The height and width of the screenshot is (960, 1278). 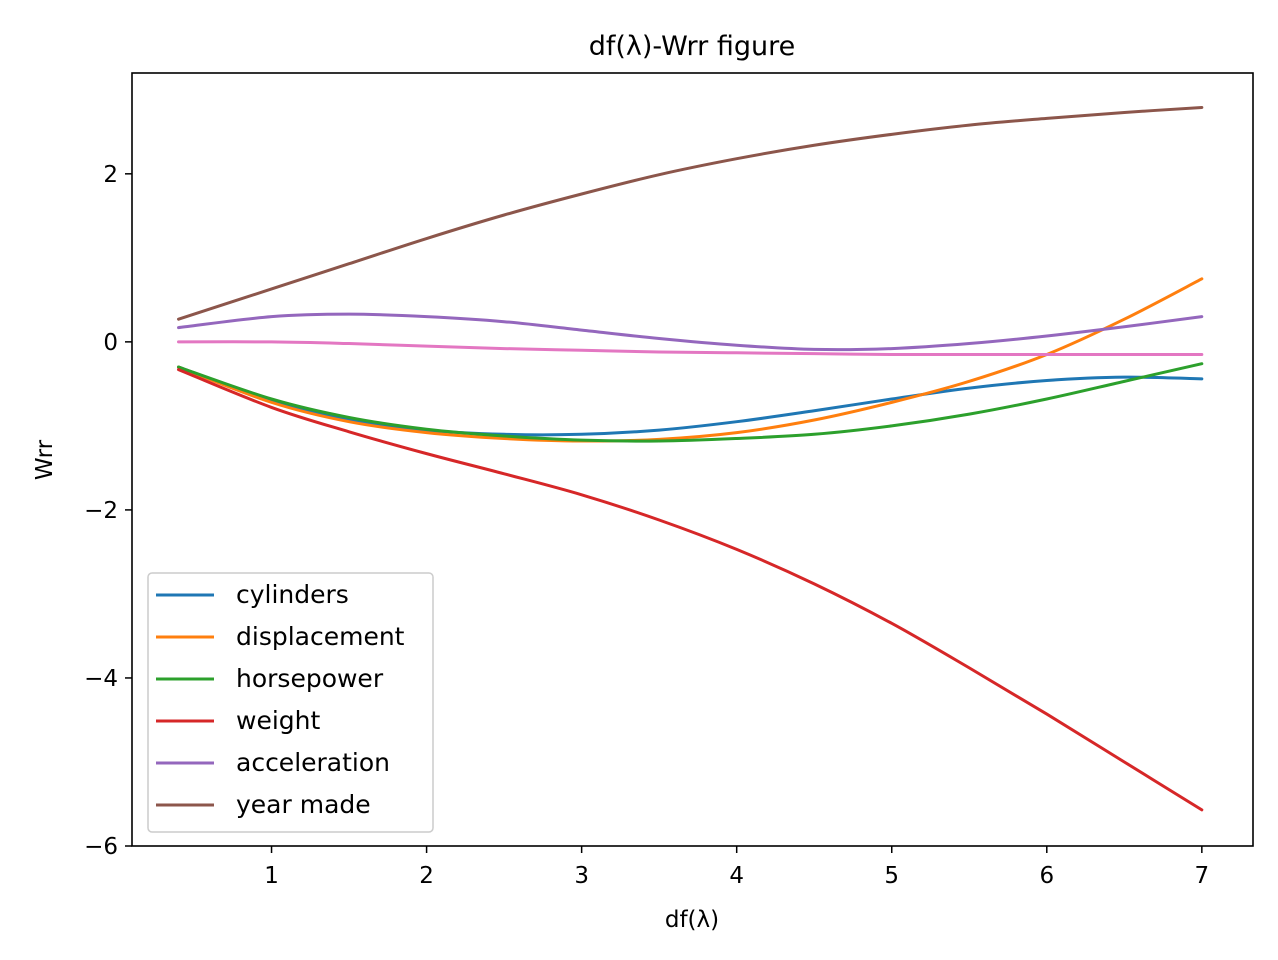 I want to click on x-tick-label: 7, so click(x=1202, y=876).